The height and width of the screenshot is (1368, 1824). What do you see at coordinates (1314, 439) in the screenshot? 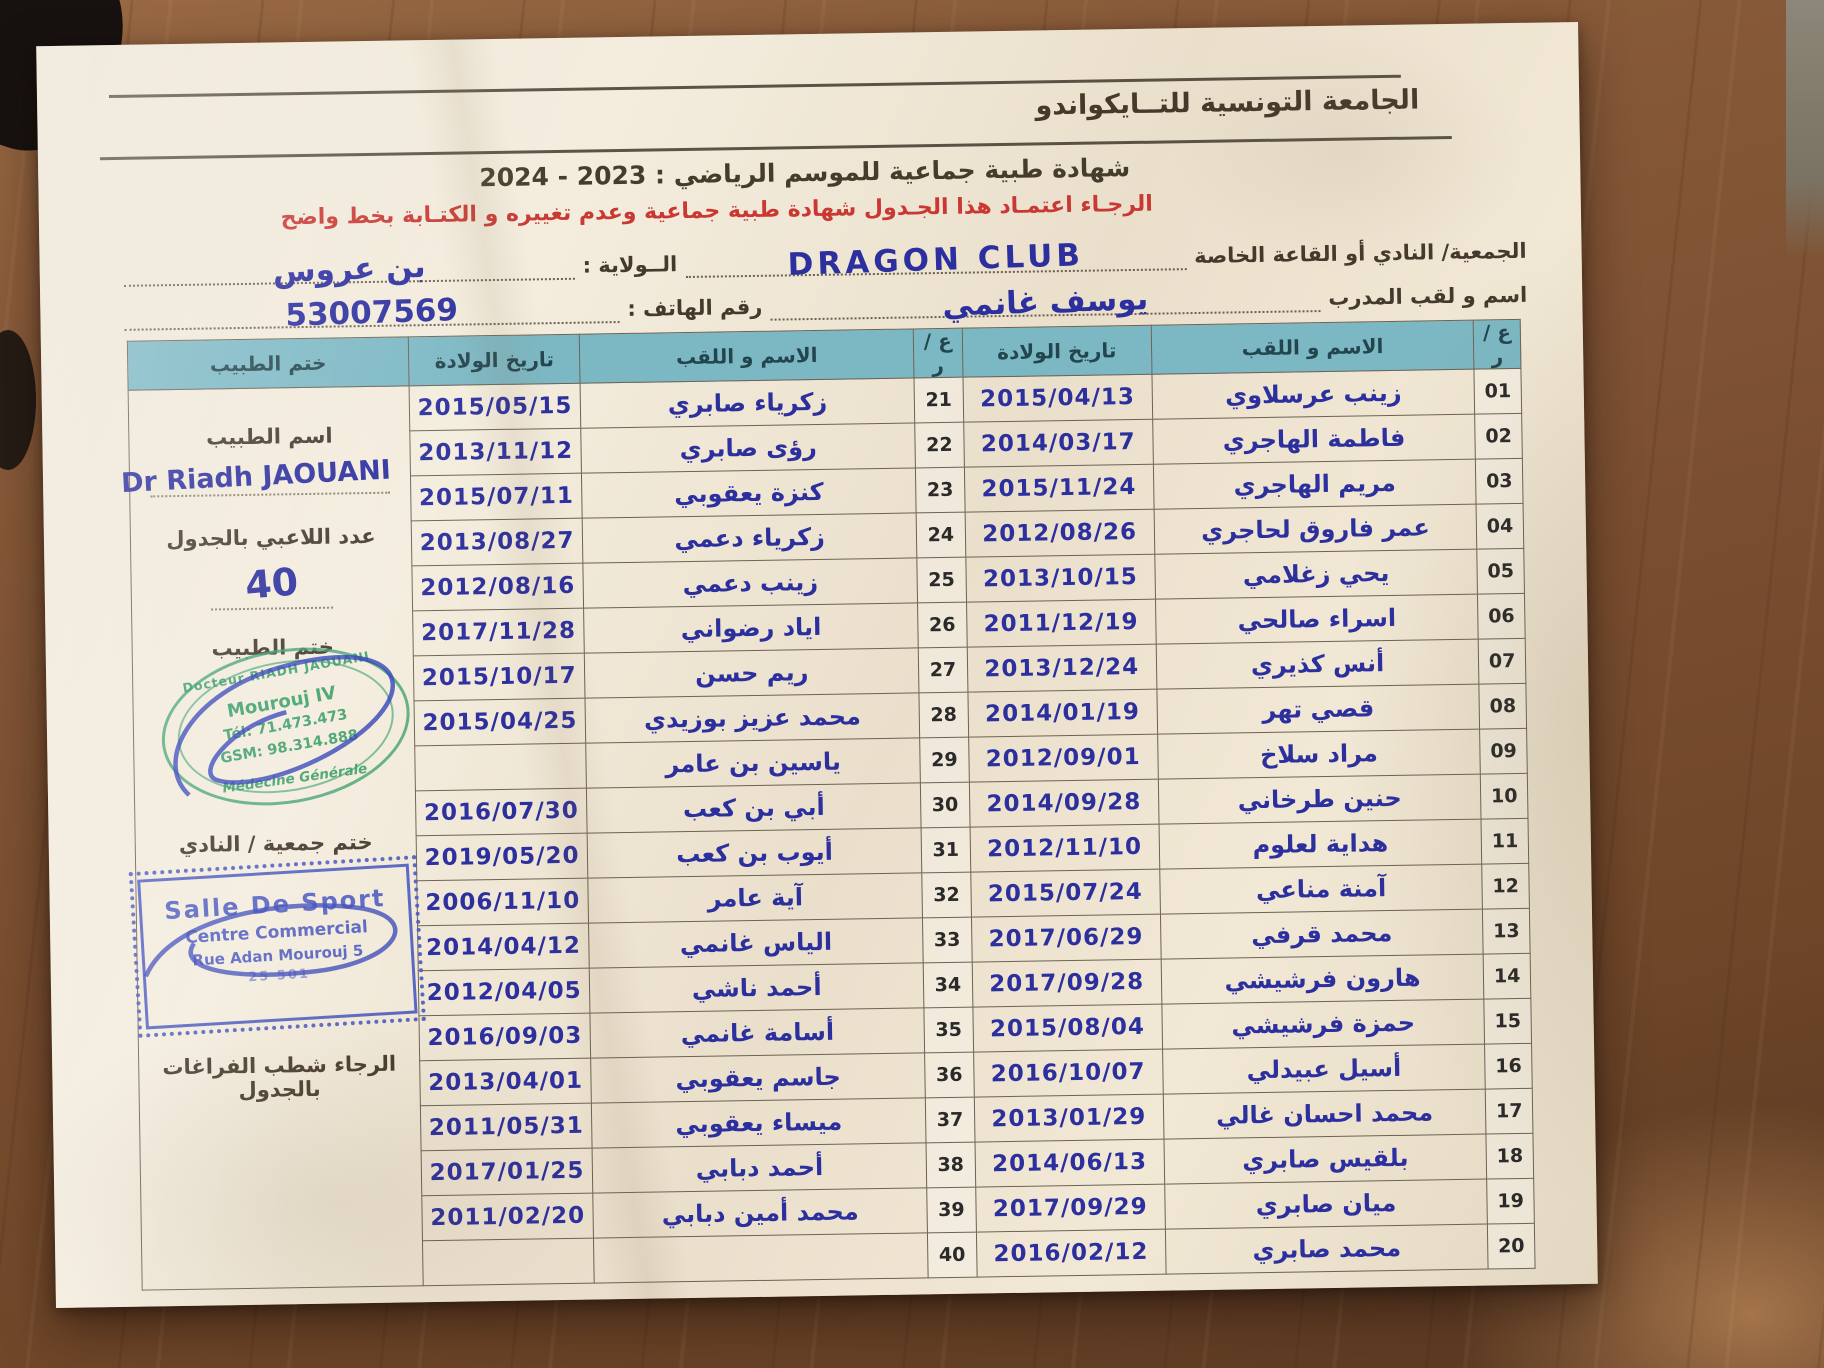
I see `player-name-cell: فاطمة الهاجري` at bounding box center [1314, 439].